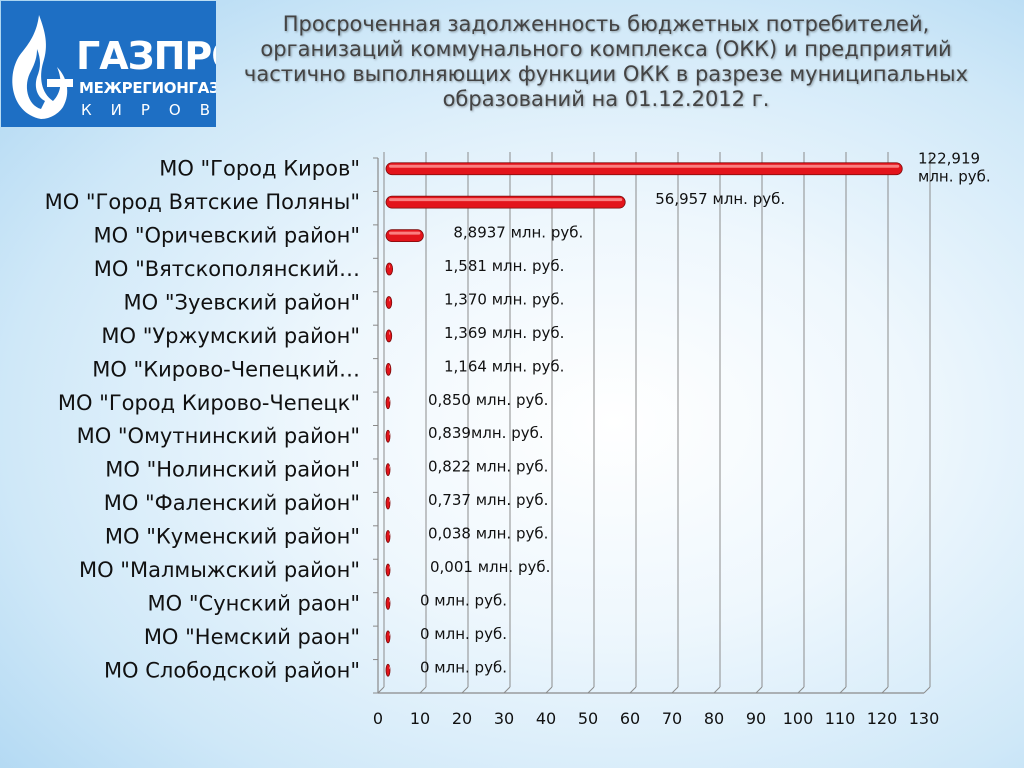 The image size is (1024, 768). Describe the element at coordinates (420, 718) in the screenshot. I see `tick-label: 10` at that location.